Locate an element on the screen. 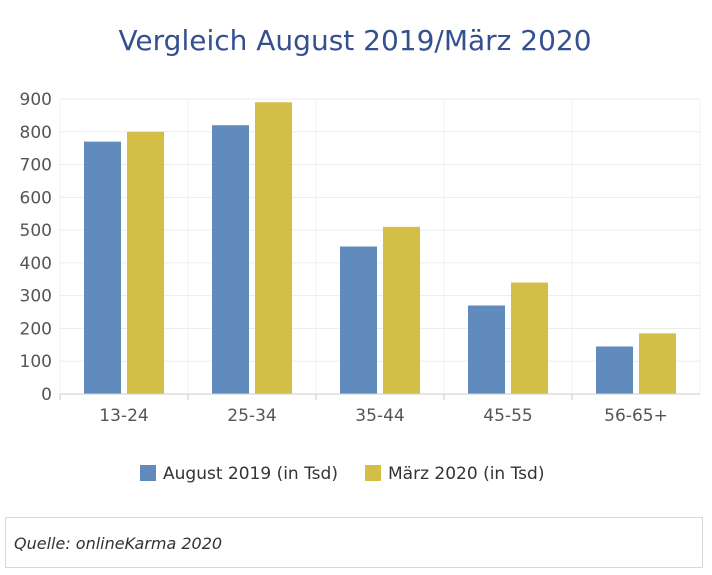  source-box: Quelle: onlineKarma 2020 is located at coordinates (354, 542).